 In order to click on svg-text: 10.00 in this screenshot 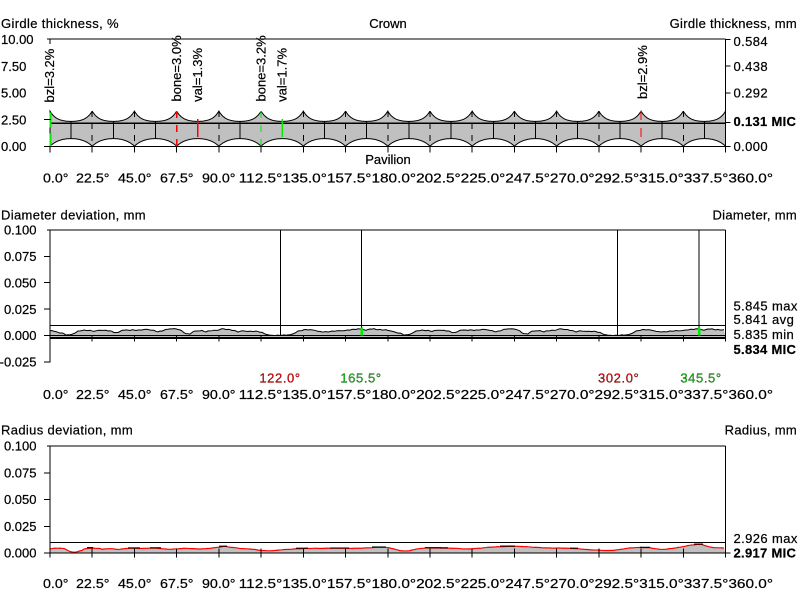, I will do `click(17, 39)`.